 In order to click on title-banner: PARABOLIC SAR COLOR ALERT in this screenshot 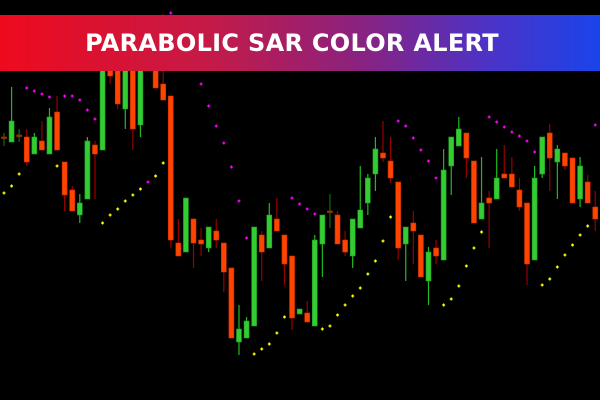, I will do `click(300, 43)`.